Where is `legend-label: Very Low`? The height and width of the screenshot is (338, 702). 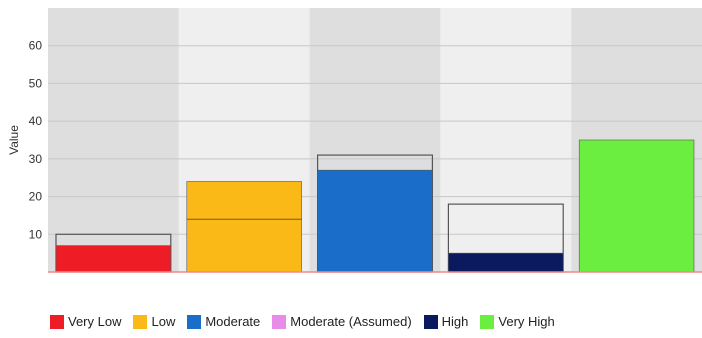 legend-label: Very Low is located at coordinates (95, 321).